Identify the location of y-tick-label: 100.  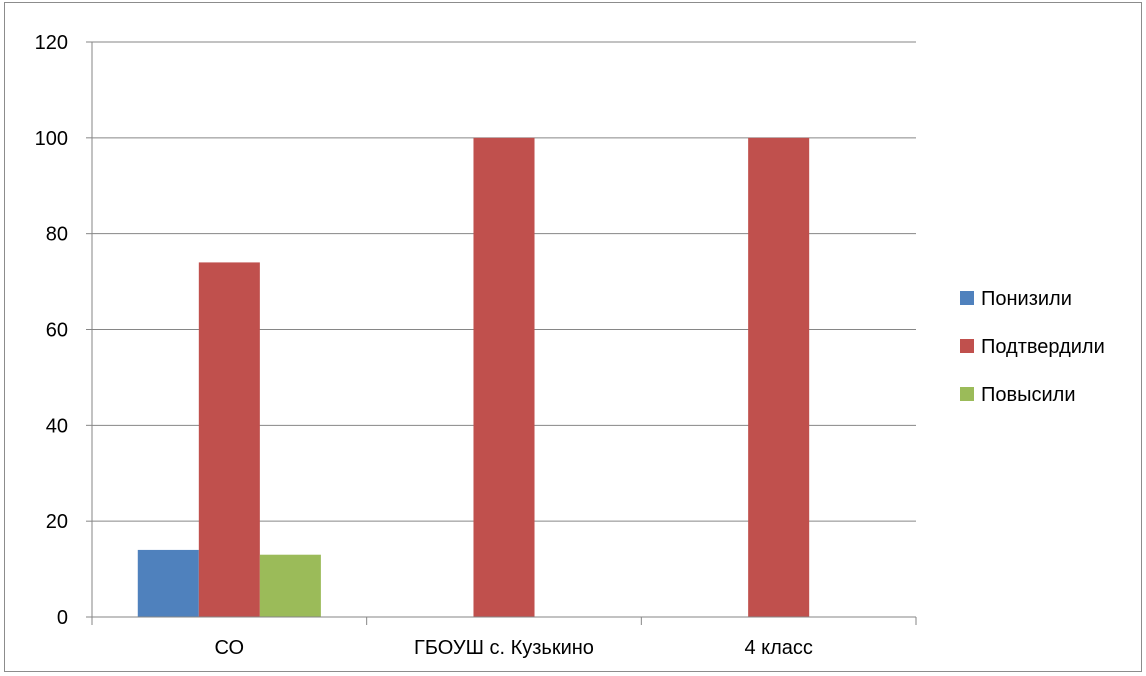
(51, 139).